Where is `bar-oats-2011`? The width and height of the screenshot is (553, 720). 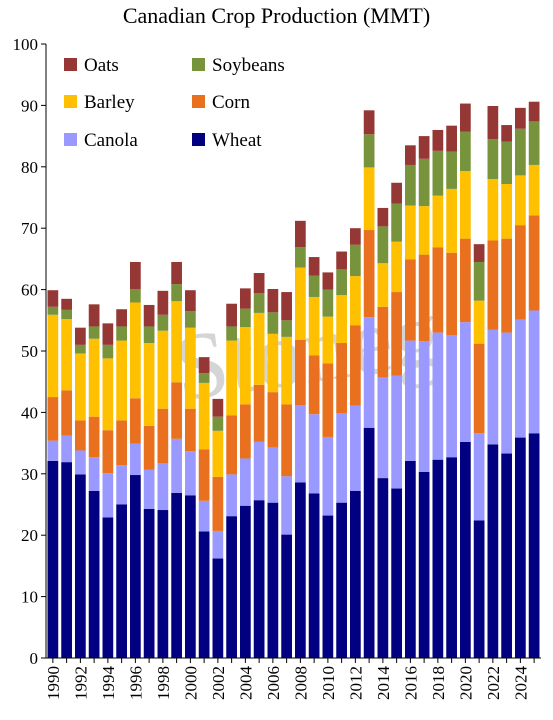 bar-oats-2011 is located at coordinates (341, 260).